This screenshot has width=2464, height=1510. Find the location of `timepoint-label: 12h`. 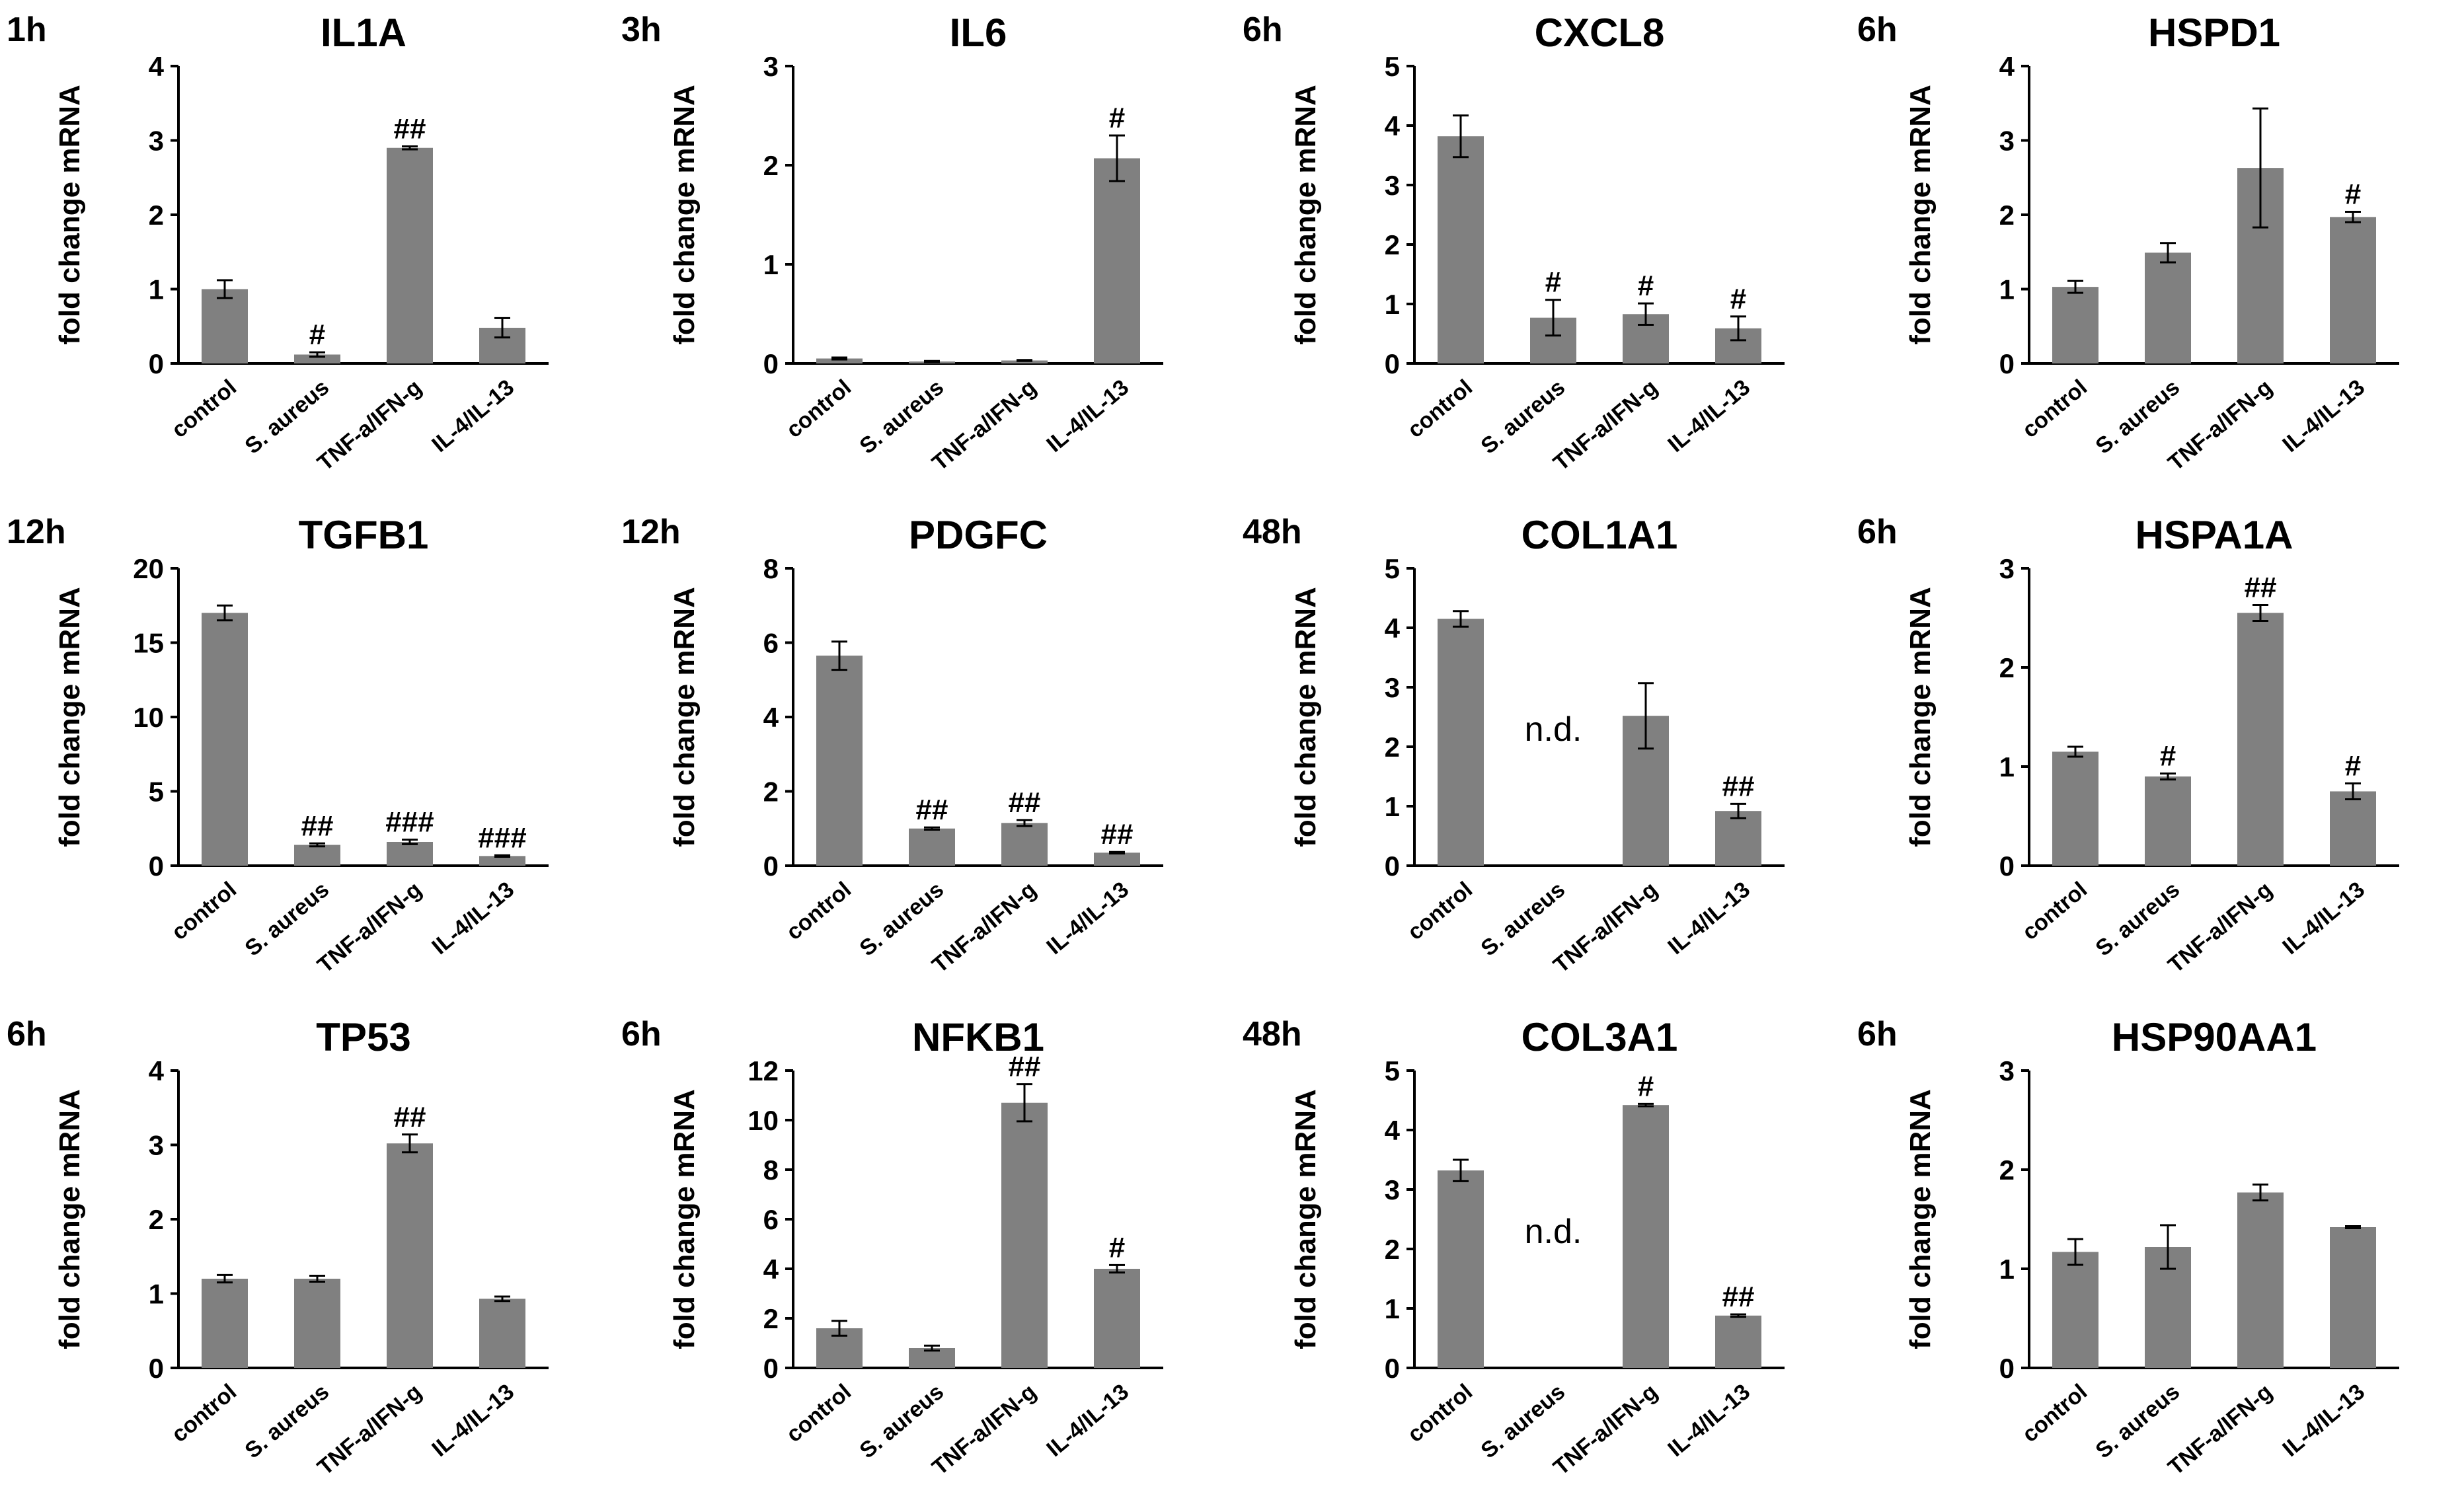

timepoint-label: 12h is located at coordinates (36, 532).